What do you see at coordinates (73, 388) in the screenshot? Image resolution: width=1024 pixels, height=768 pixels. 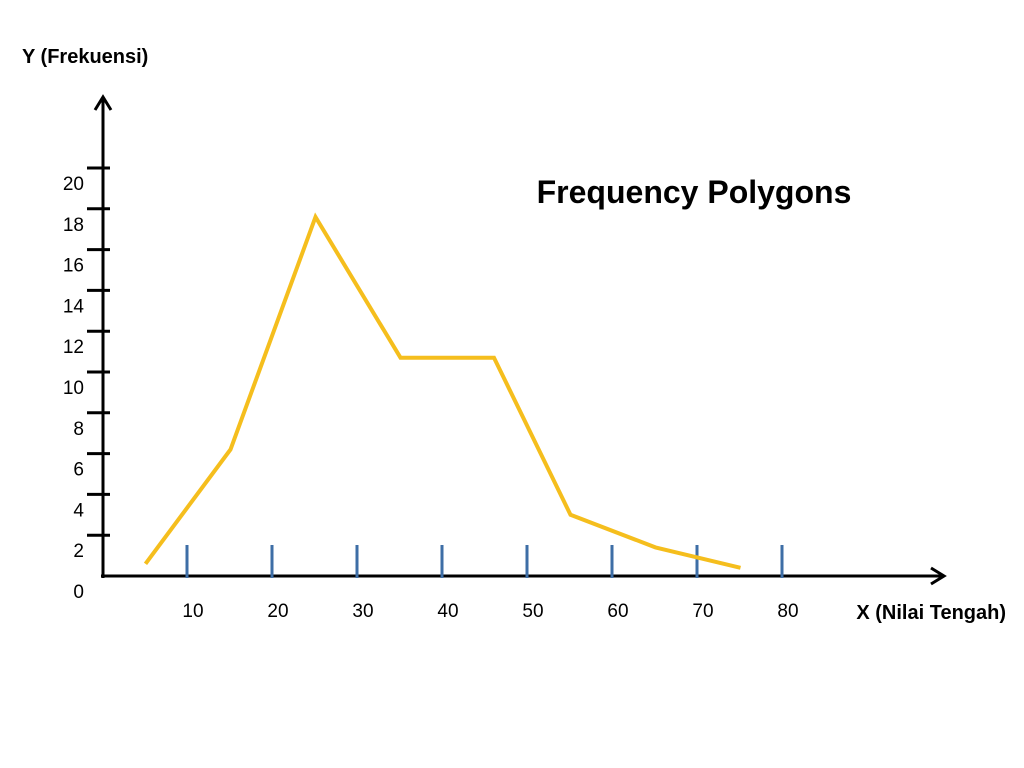 I see `y-tick-label: 10` at bounding box center [73, 388].